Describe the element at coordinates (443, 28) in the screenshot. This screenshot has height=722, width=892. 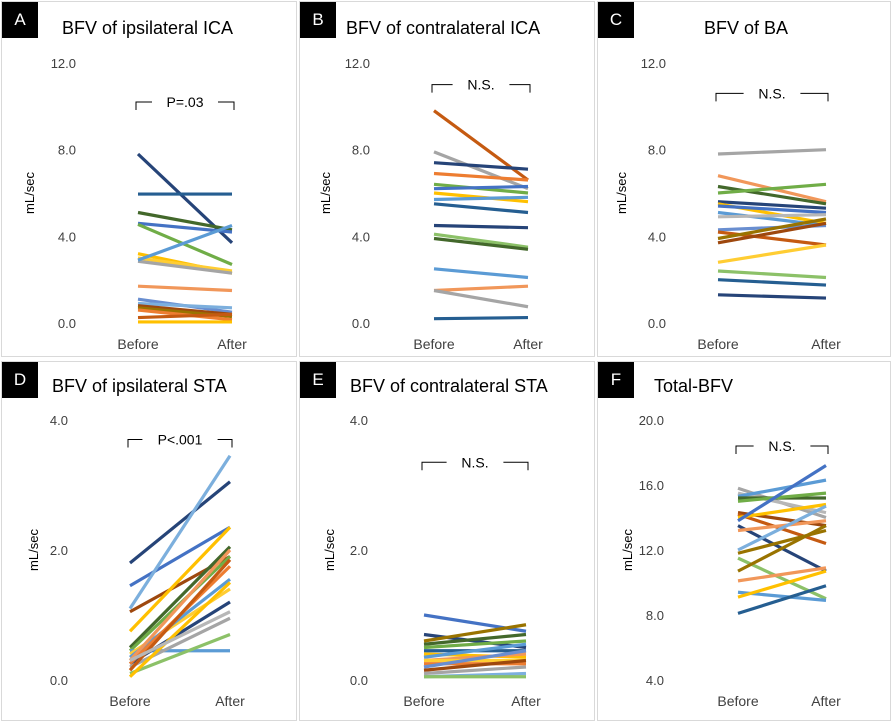
I see `chart-title: BFV of contralateral ICA` at that location.